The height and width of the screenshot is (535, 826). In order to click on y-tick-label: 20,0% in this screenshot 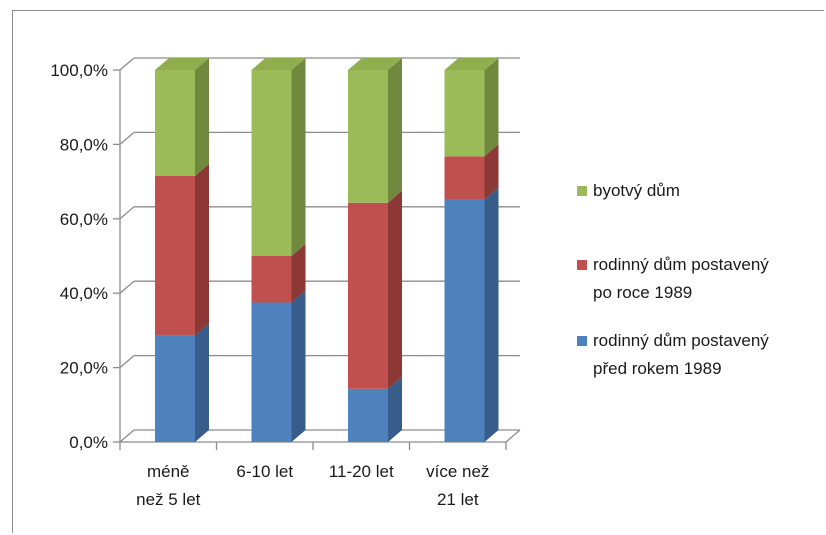, I will do `click(84, 368)`.